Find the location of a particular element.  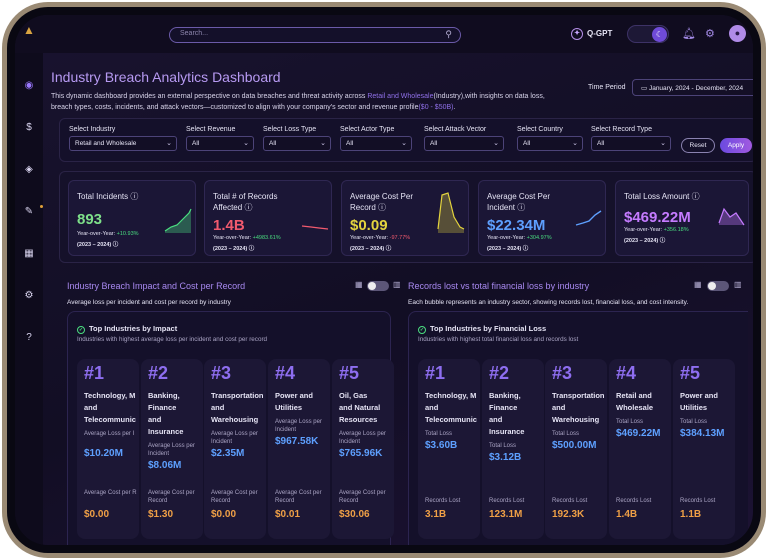

filter-label: Select Country is located at coordinates (540, 129).